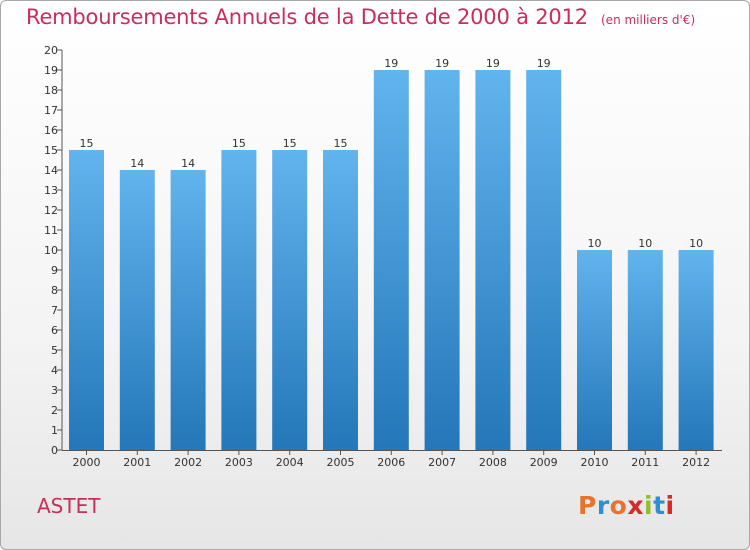 The height and width of the screenshot is (550, 750). I want to click on y-tick-label: 5, so click(54, 350).